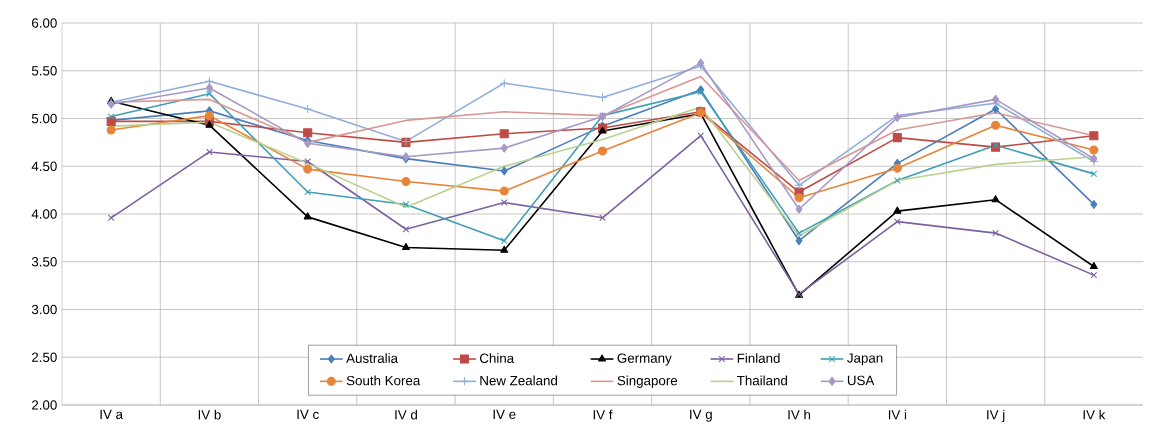 The image size is (1150, 437). What do you see at coordinates (406, 414) in the screenshot?
I see `x-tick-label: IV d` at bounding box center [406, 414].